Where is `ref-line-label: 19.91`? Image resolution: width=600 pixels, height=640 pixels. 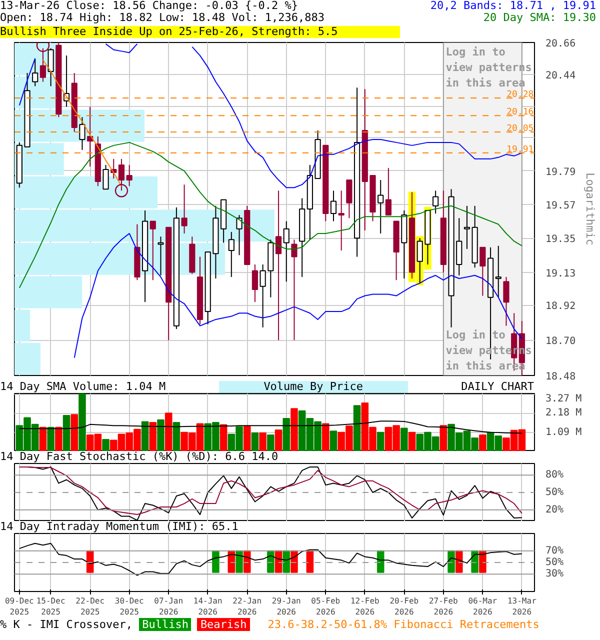 ref-line-label: 19.91 is located at coordinates (520, 149).